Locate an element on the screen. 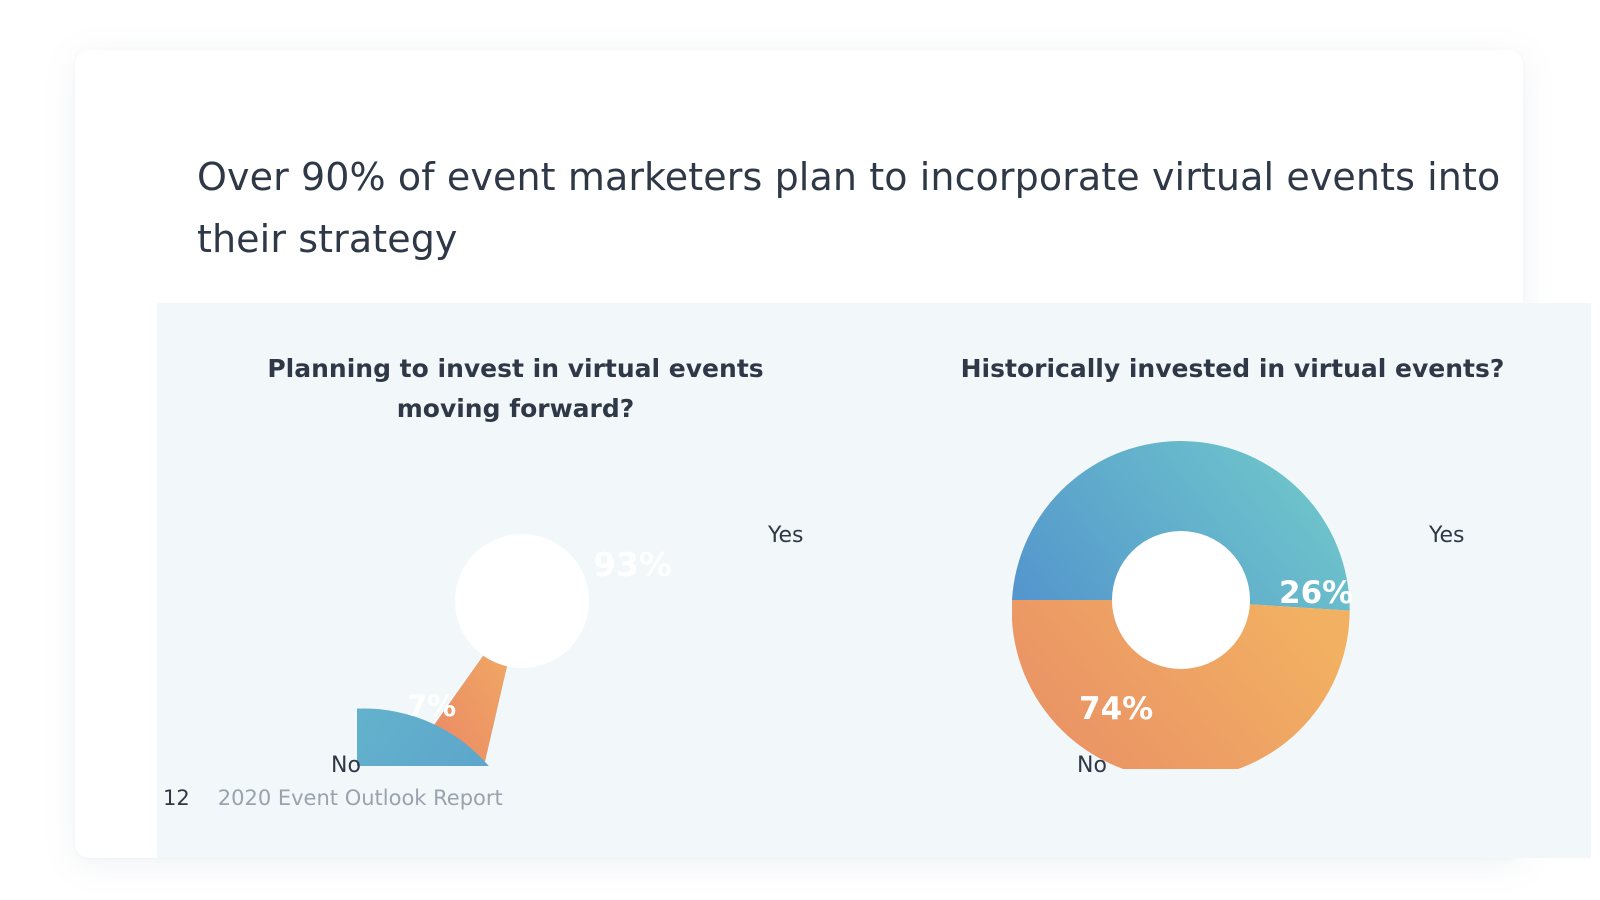 The image size is (1600, 900). label-yes-historical: Yes is located at coordinates (1447, 535).